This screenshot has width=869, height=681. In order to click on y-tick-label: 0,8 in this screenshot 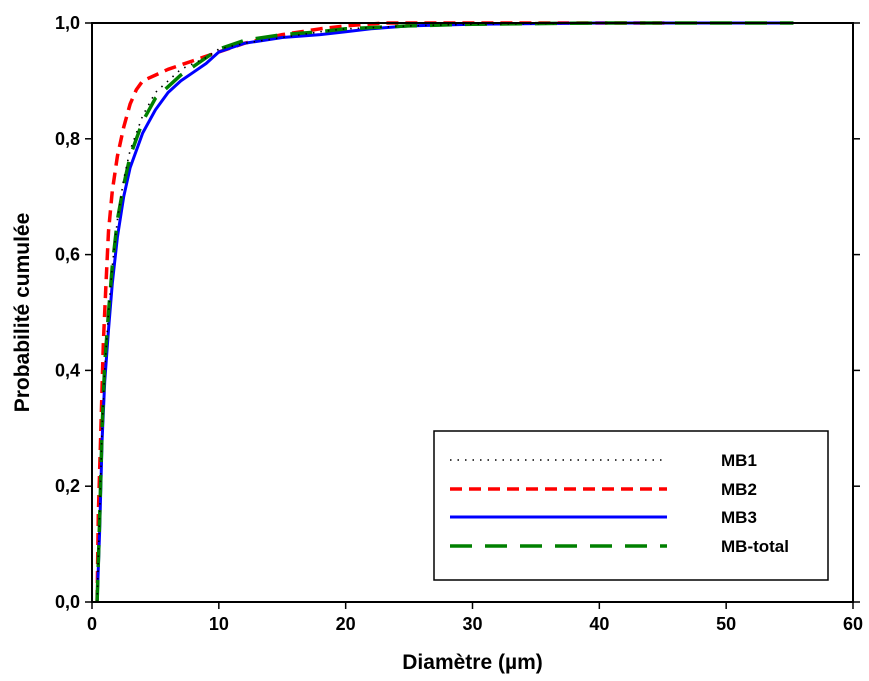, I will do `click(67, 139)`.